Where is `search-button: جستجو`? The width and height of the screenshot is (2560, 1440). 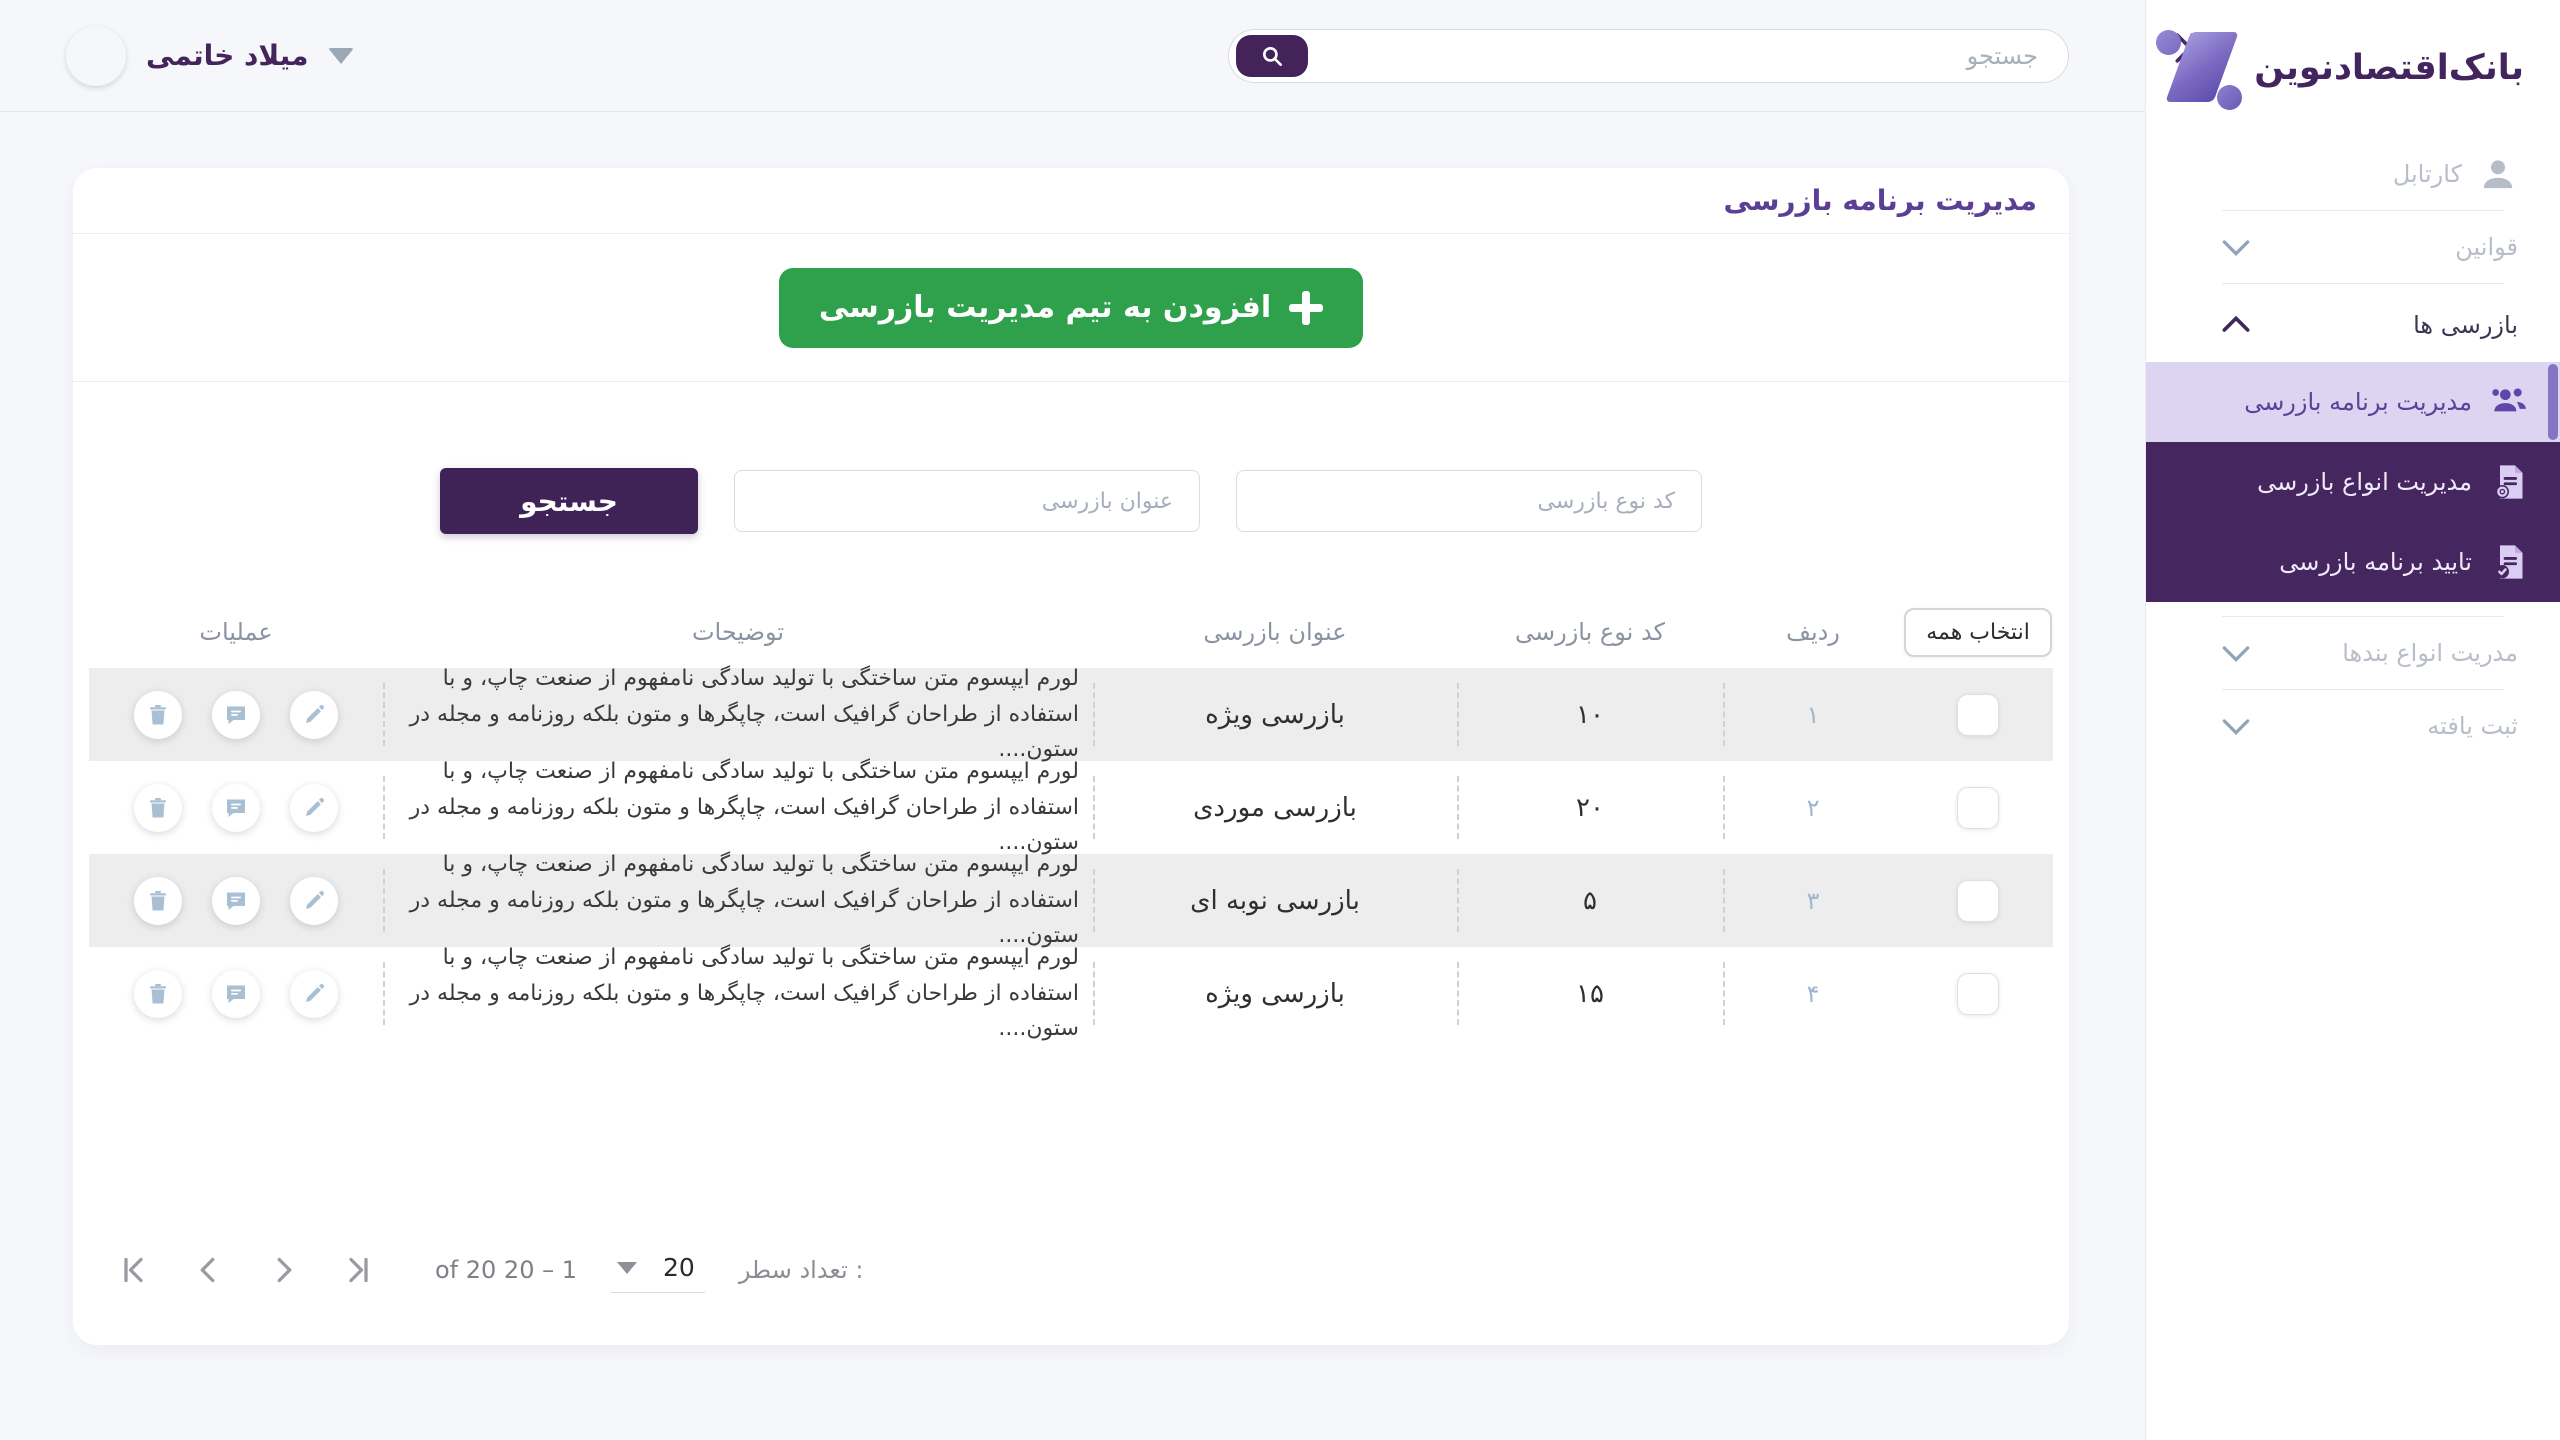 search-button: جستجو is located at coordinates (569, 501).